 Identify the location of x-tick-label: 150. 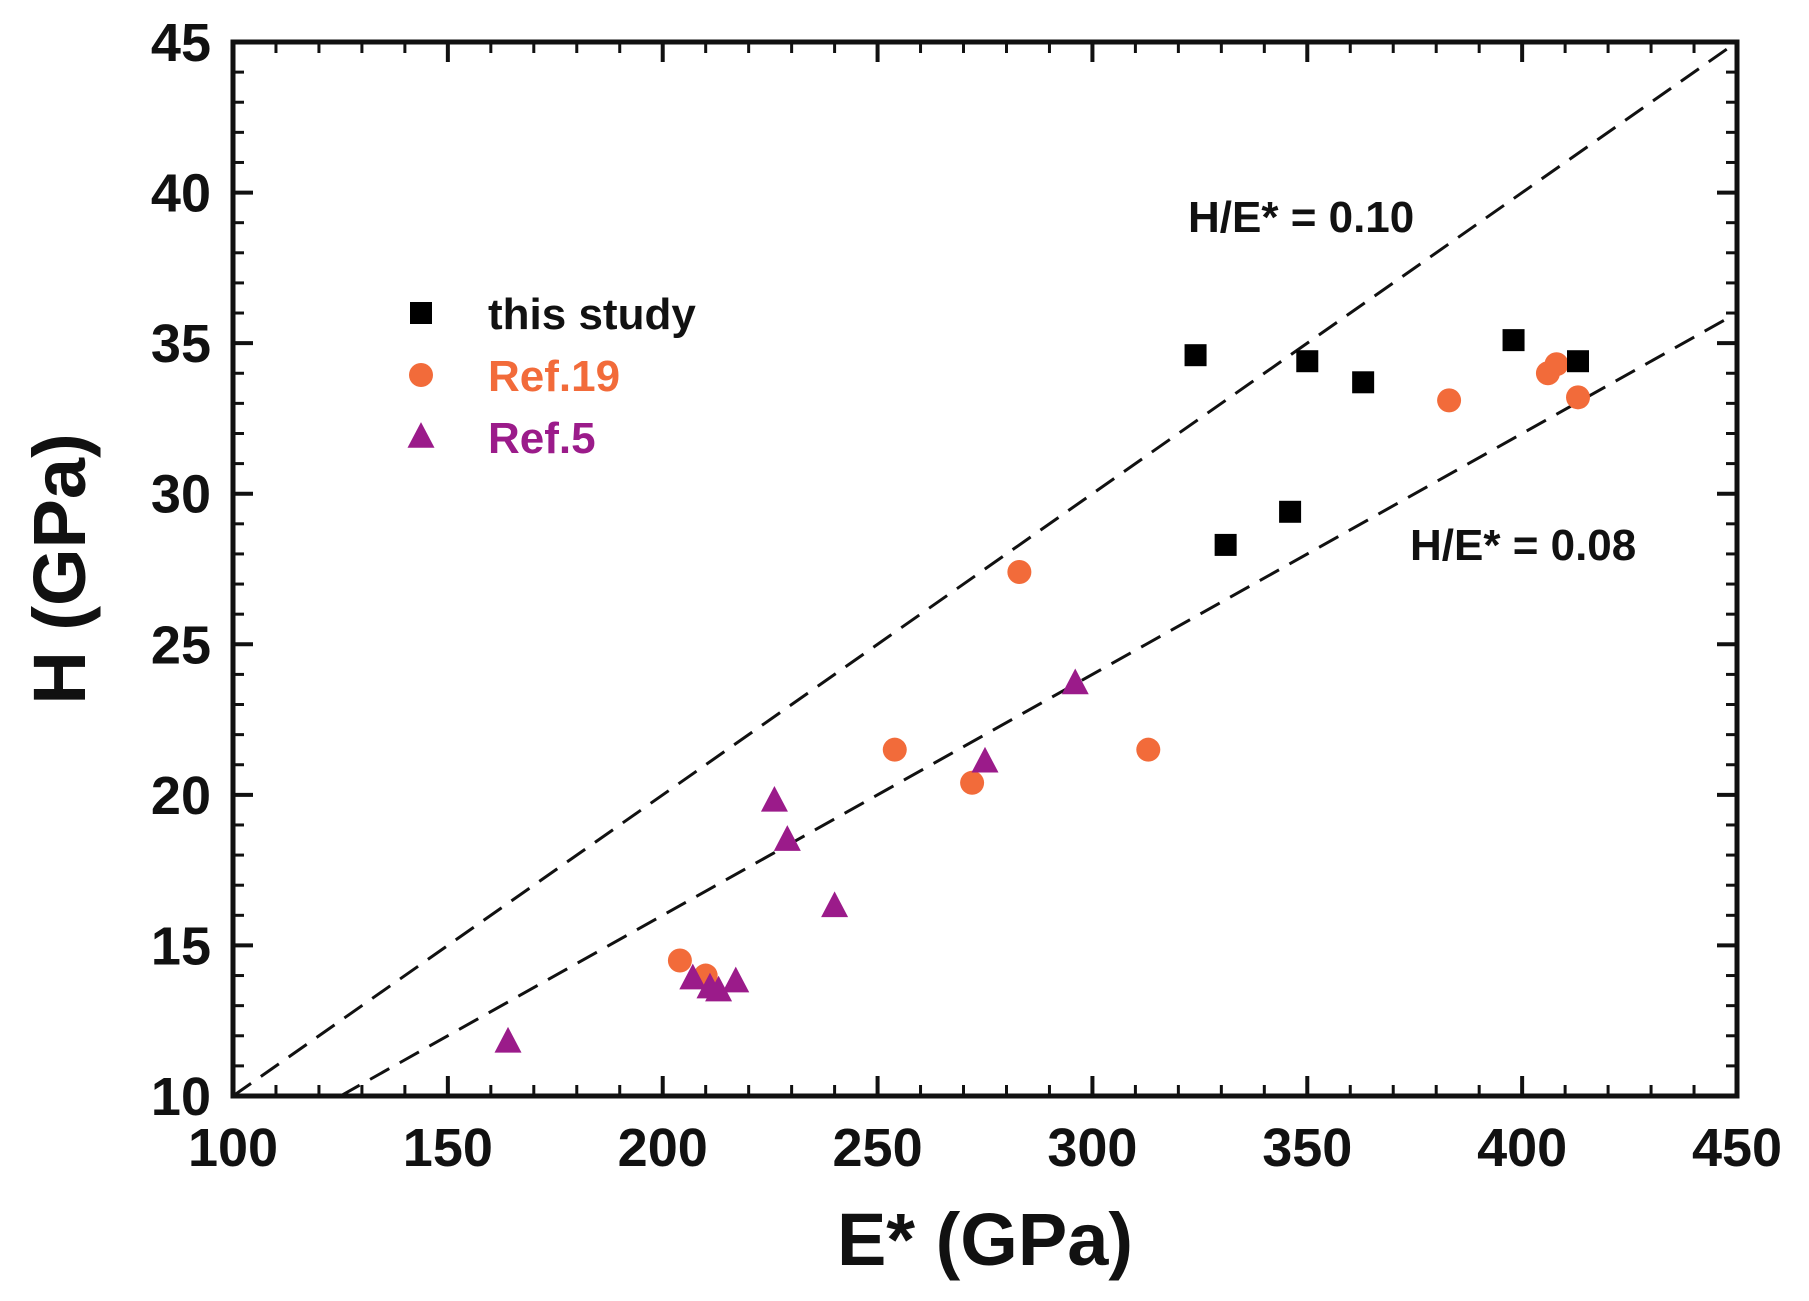
(448, 1148).